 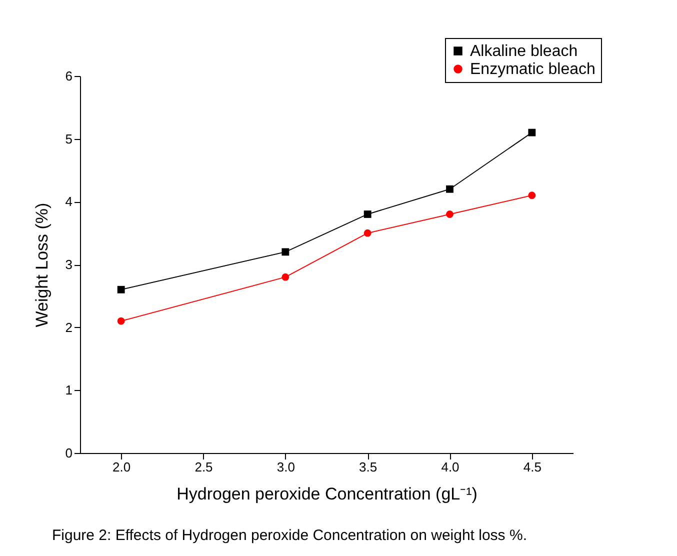 I want to click on y-tick-label: 5, so click(x=68, y=138).